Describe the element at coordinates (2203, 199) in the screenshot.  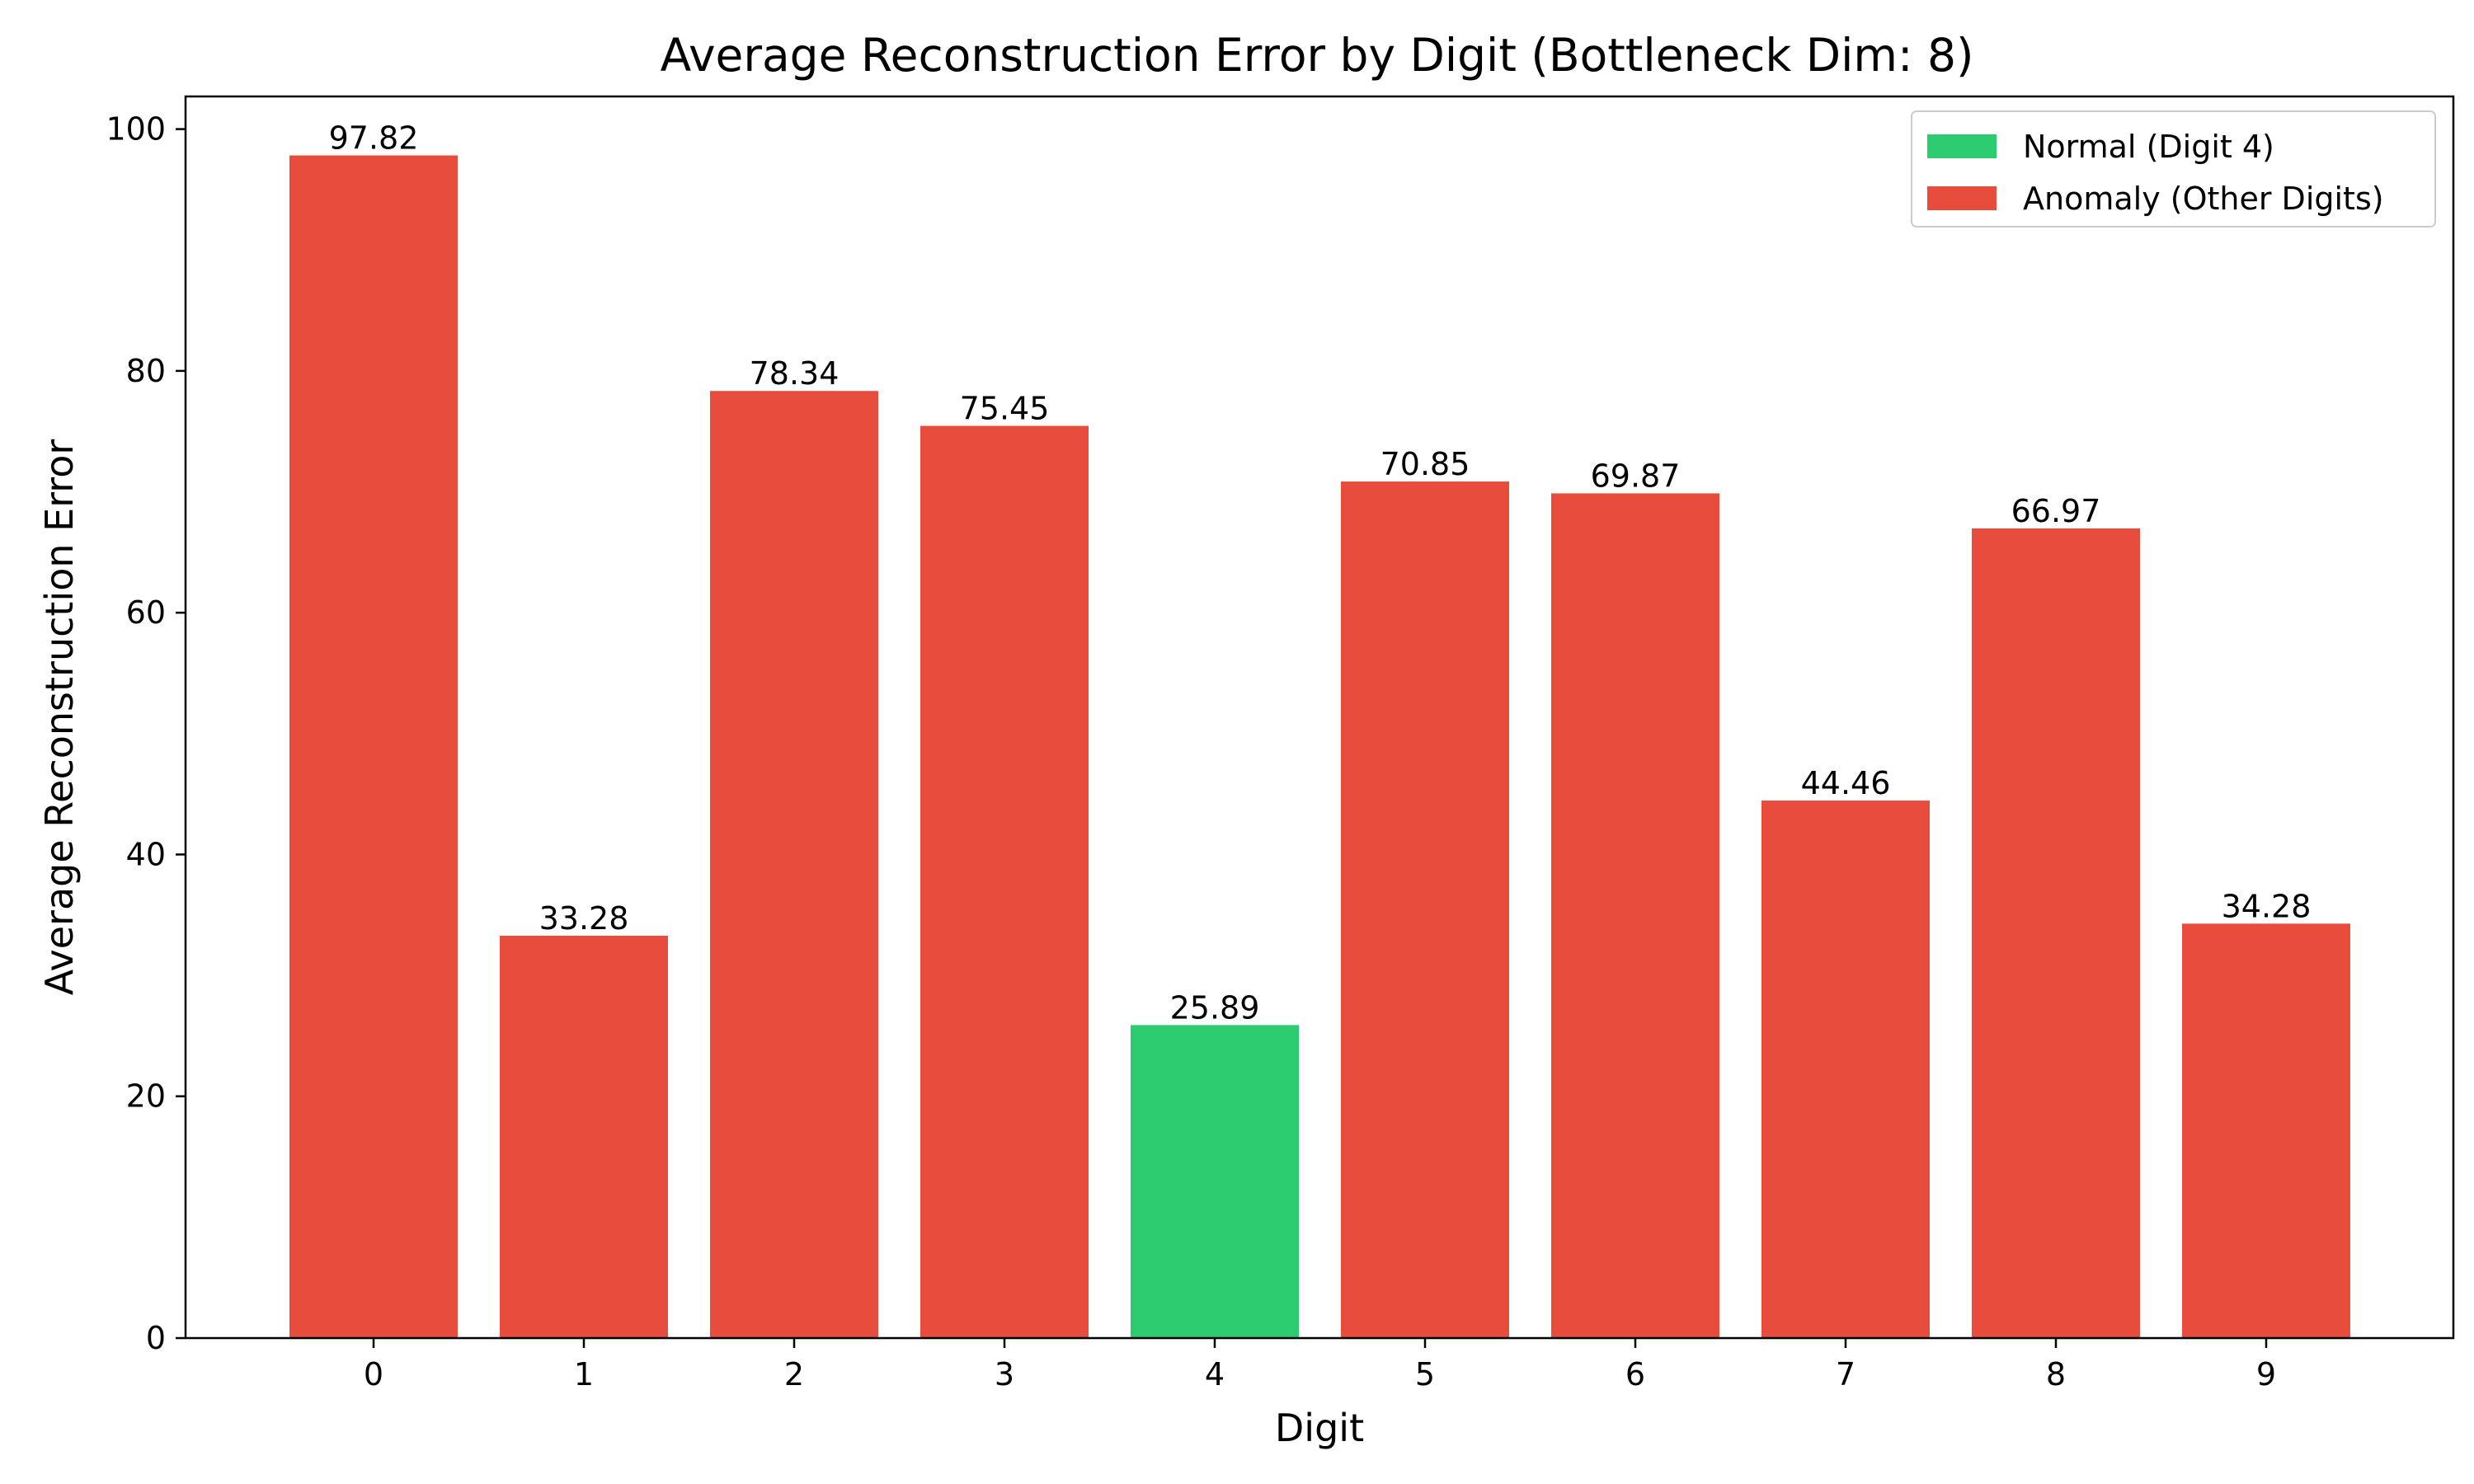
I see `legend-label-anomaly: Anomaly (Other Digits)` at that location.